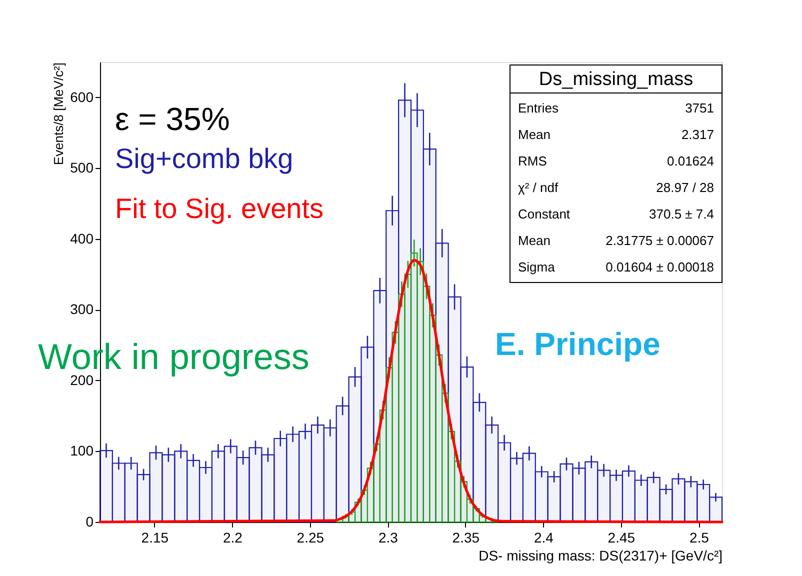 This screenshot has width=802, height=576. Describe the element at coordinates (172, 119) in the screenshot. I see `annotation: ε = 35%` at that location.